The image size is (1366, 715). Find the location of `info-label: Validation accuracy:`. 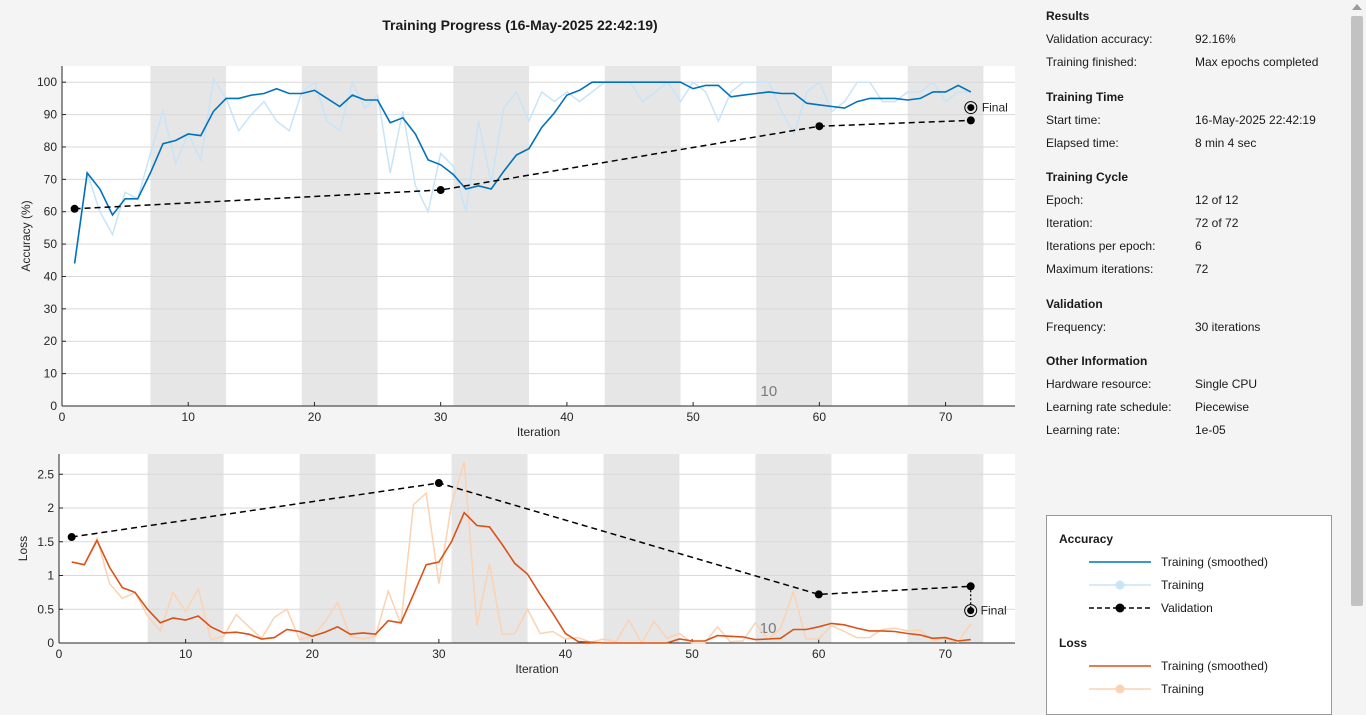

info-label: Validation accuracy: is located at coordinates (1099, 39).